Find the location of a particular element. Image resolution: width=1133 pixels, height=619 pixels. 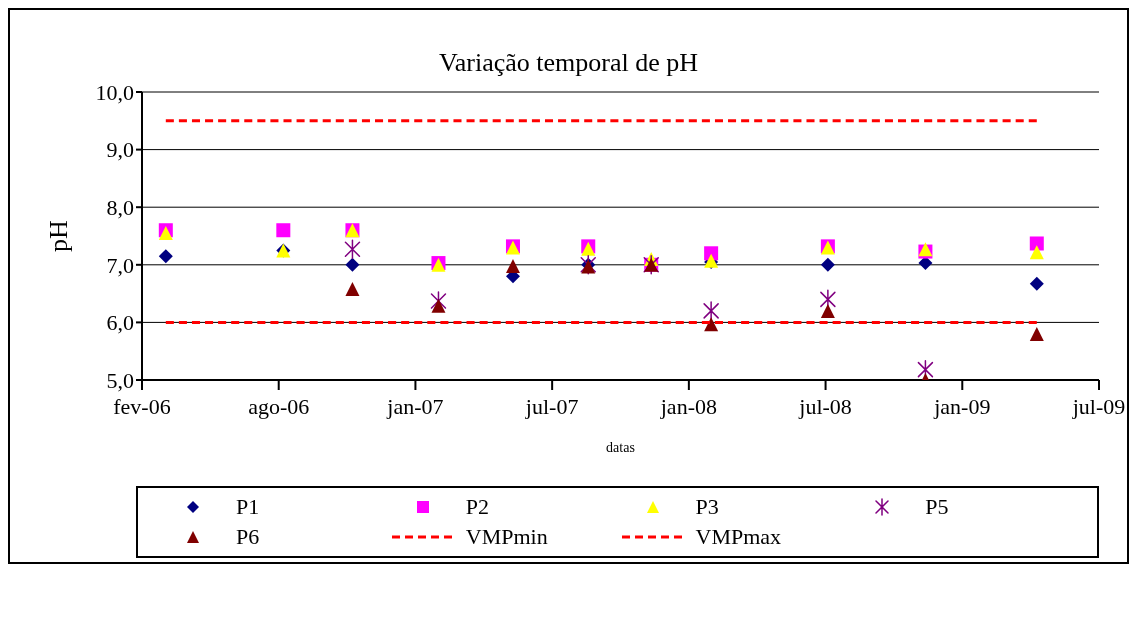

legend-label: P5 is located at coordinates (937, 507).